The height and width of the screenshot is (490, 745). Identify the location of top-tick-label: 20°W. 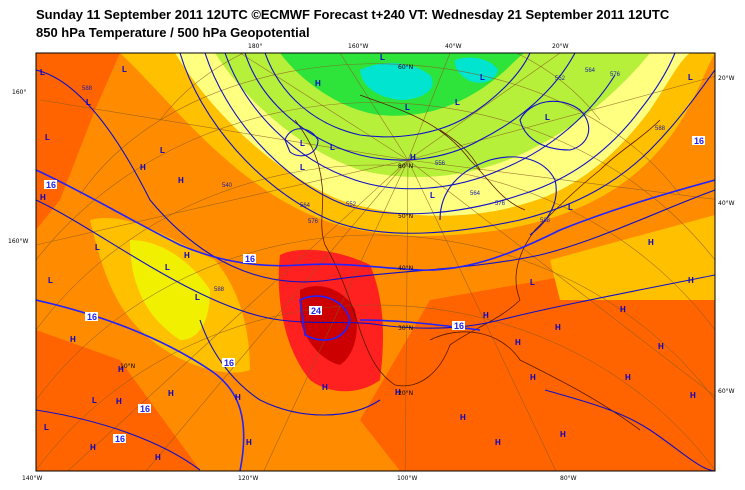
(560, 46).